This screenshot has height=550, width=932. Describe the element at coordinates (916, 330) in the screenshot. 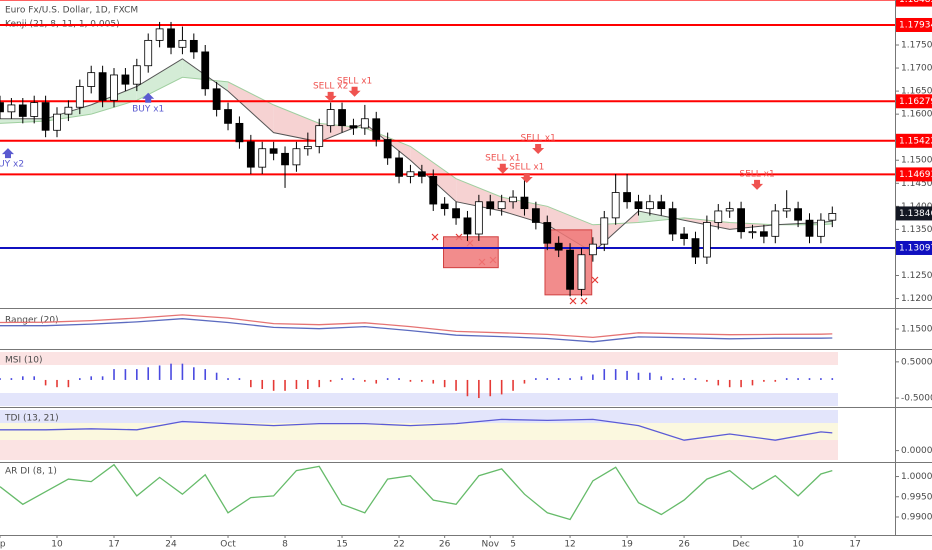

I see `y-tick-label: 1.1500` at that location.